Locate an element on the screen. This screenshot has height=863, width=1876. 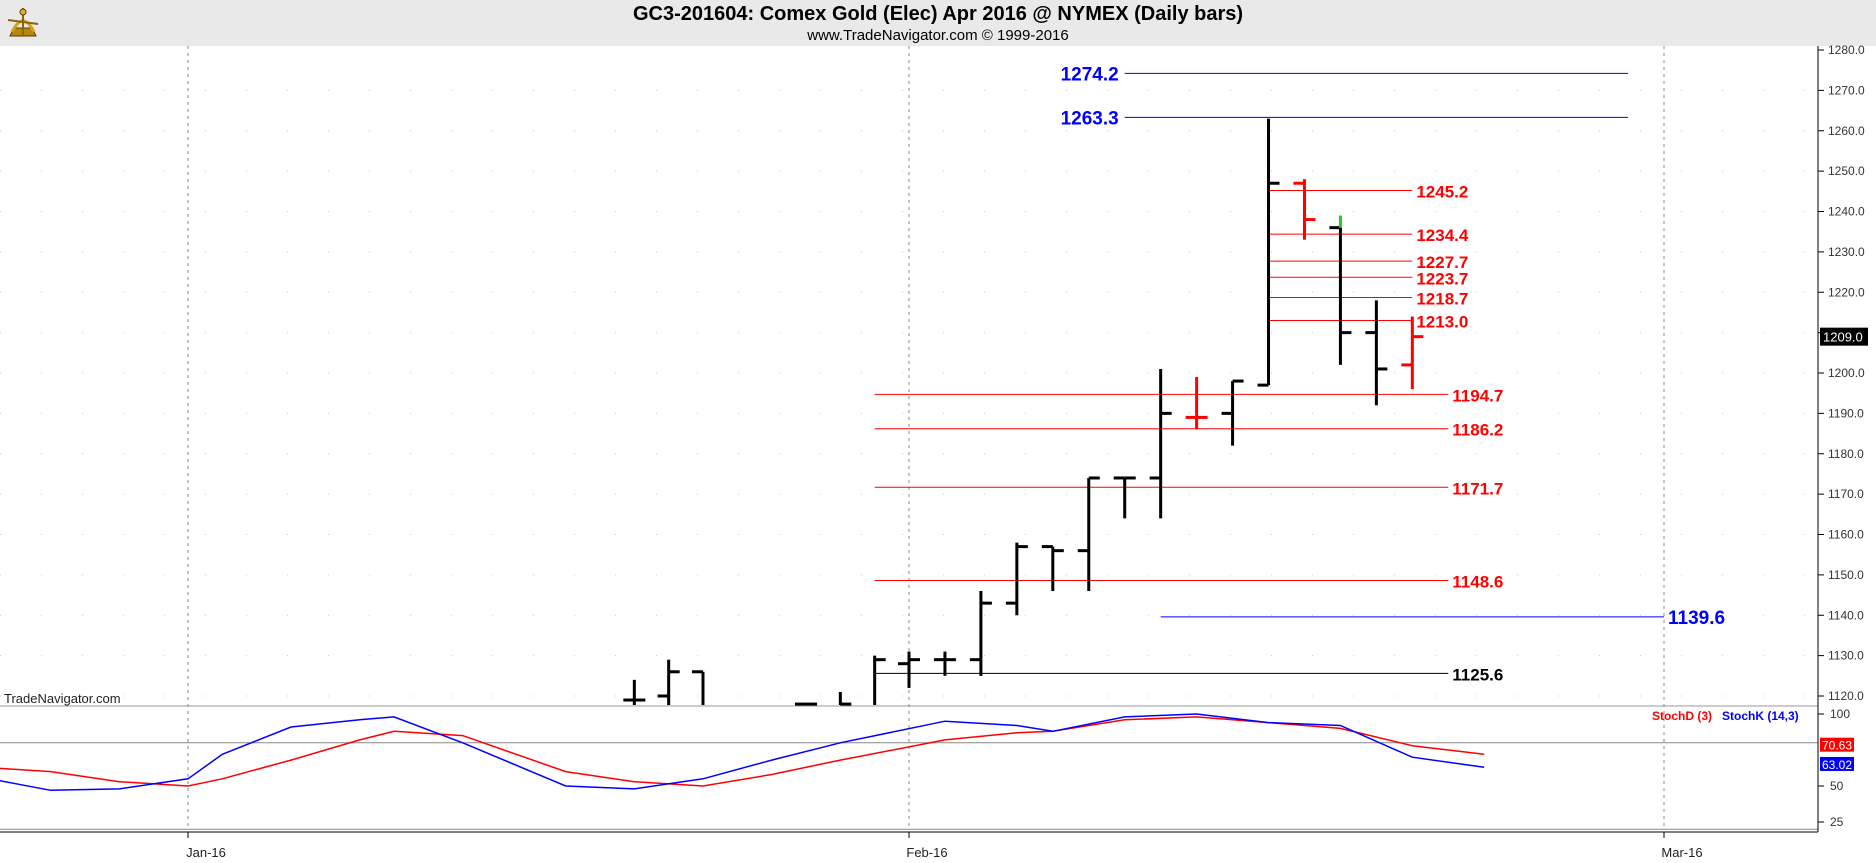
level-label: 1223.7 is located at coordinates (1442, 278).